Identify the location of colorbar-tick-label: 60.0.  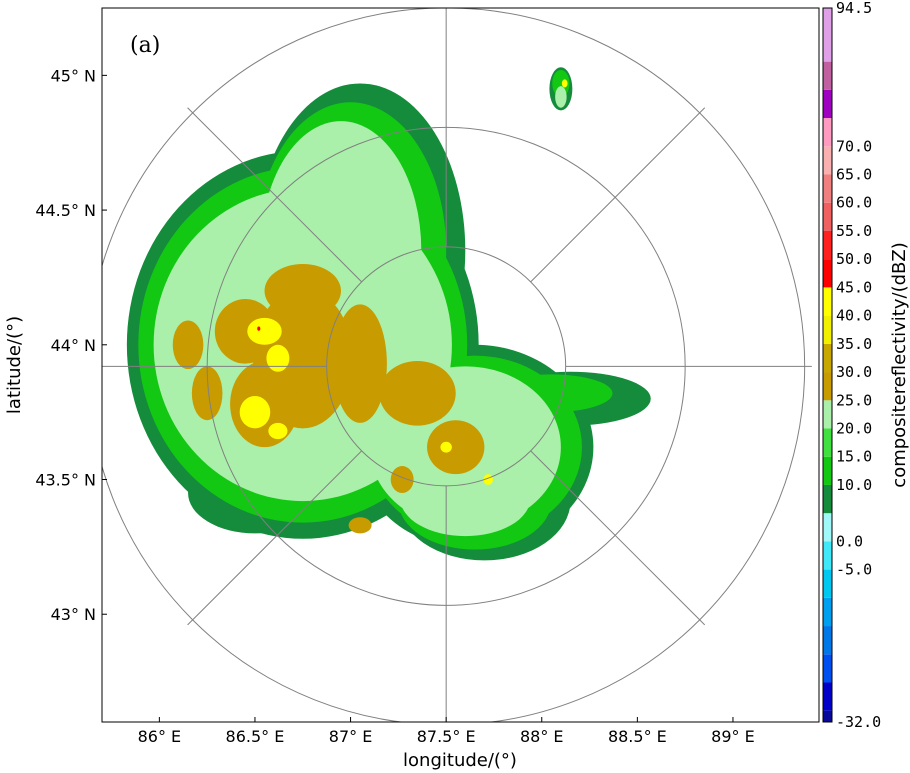
(854, 203).